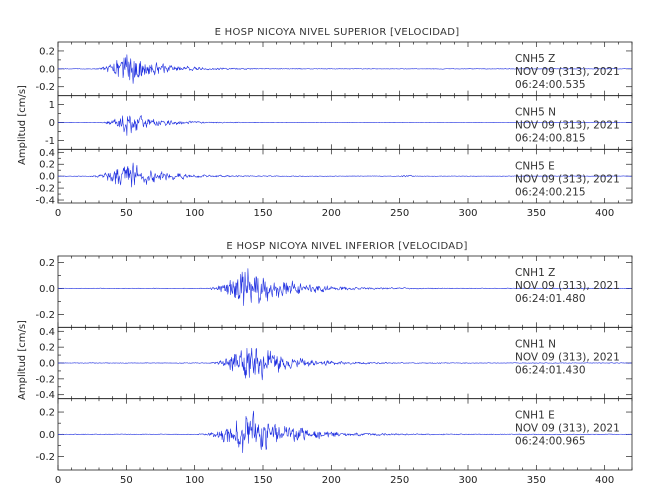 This screenshot has height=500, width=650. I want to click on trace-time: 06:24:00.535, so click(550, 85).